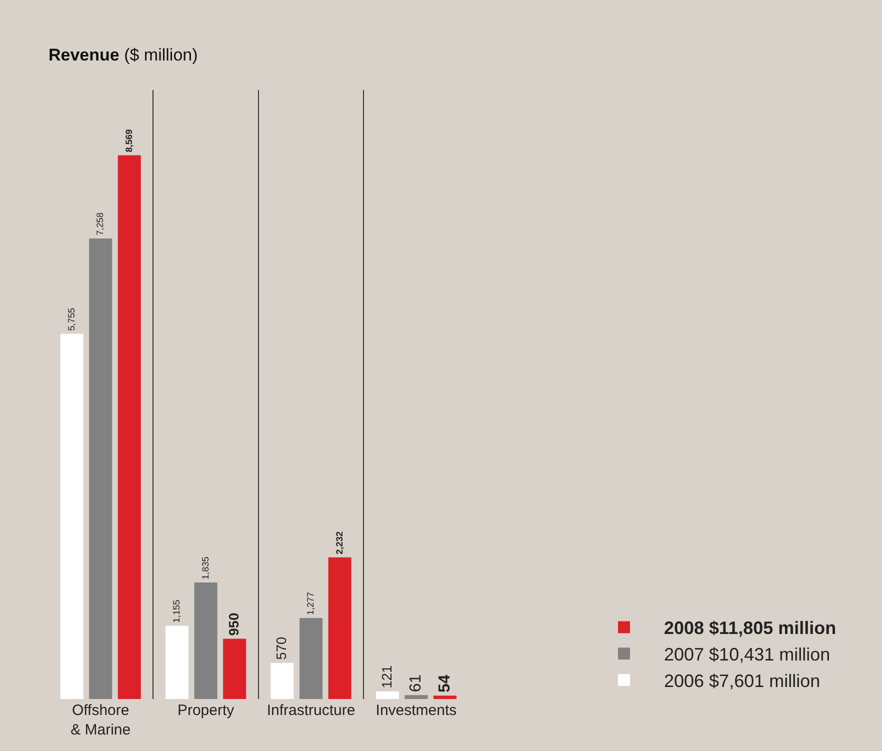 The width and height of the screenshot is (882, 751). Describe the element at coordinates (416, 683) in the screenshot. I see `data-label: 61` at that location.